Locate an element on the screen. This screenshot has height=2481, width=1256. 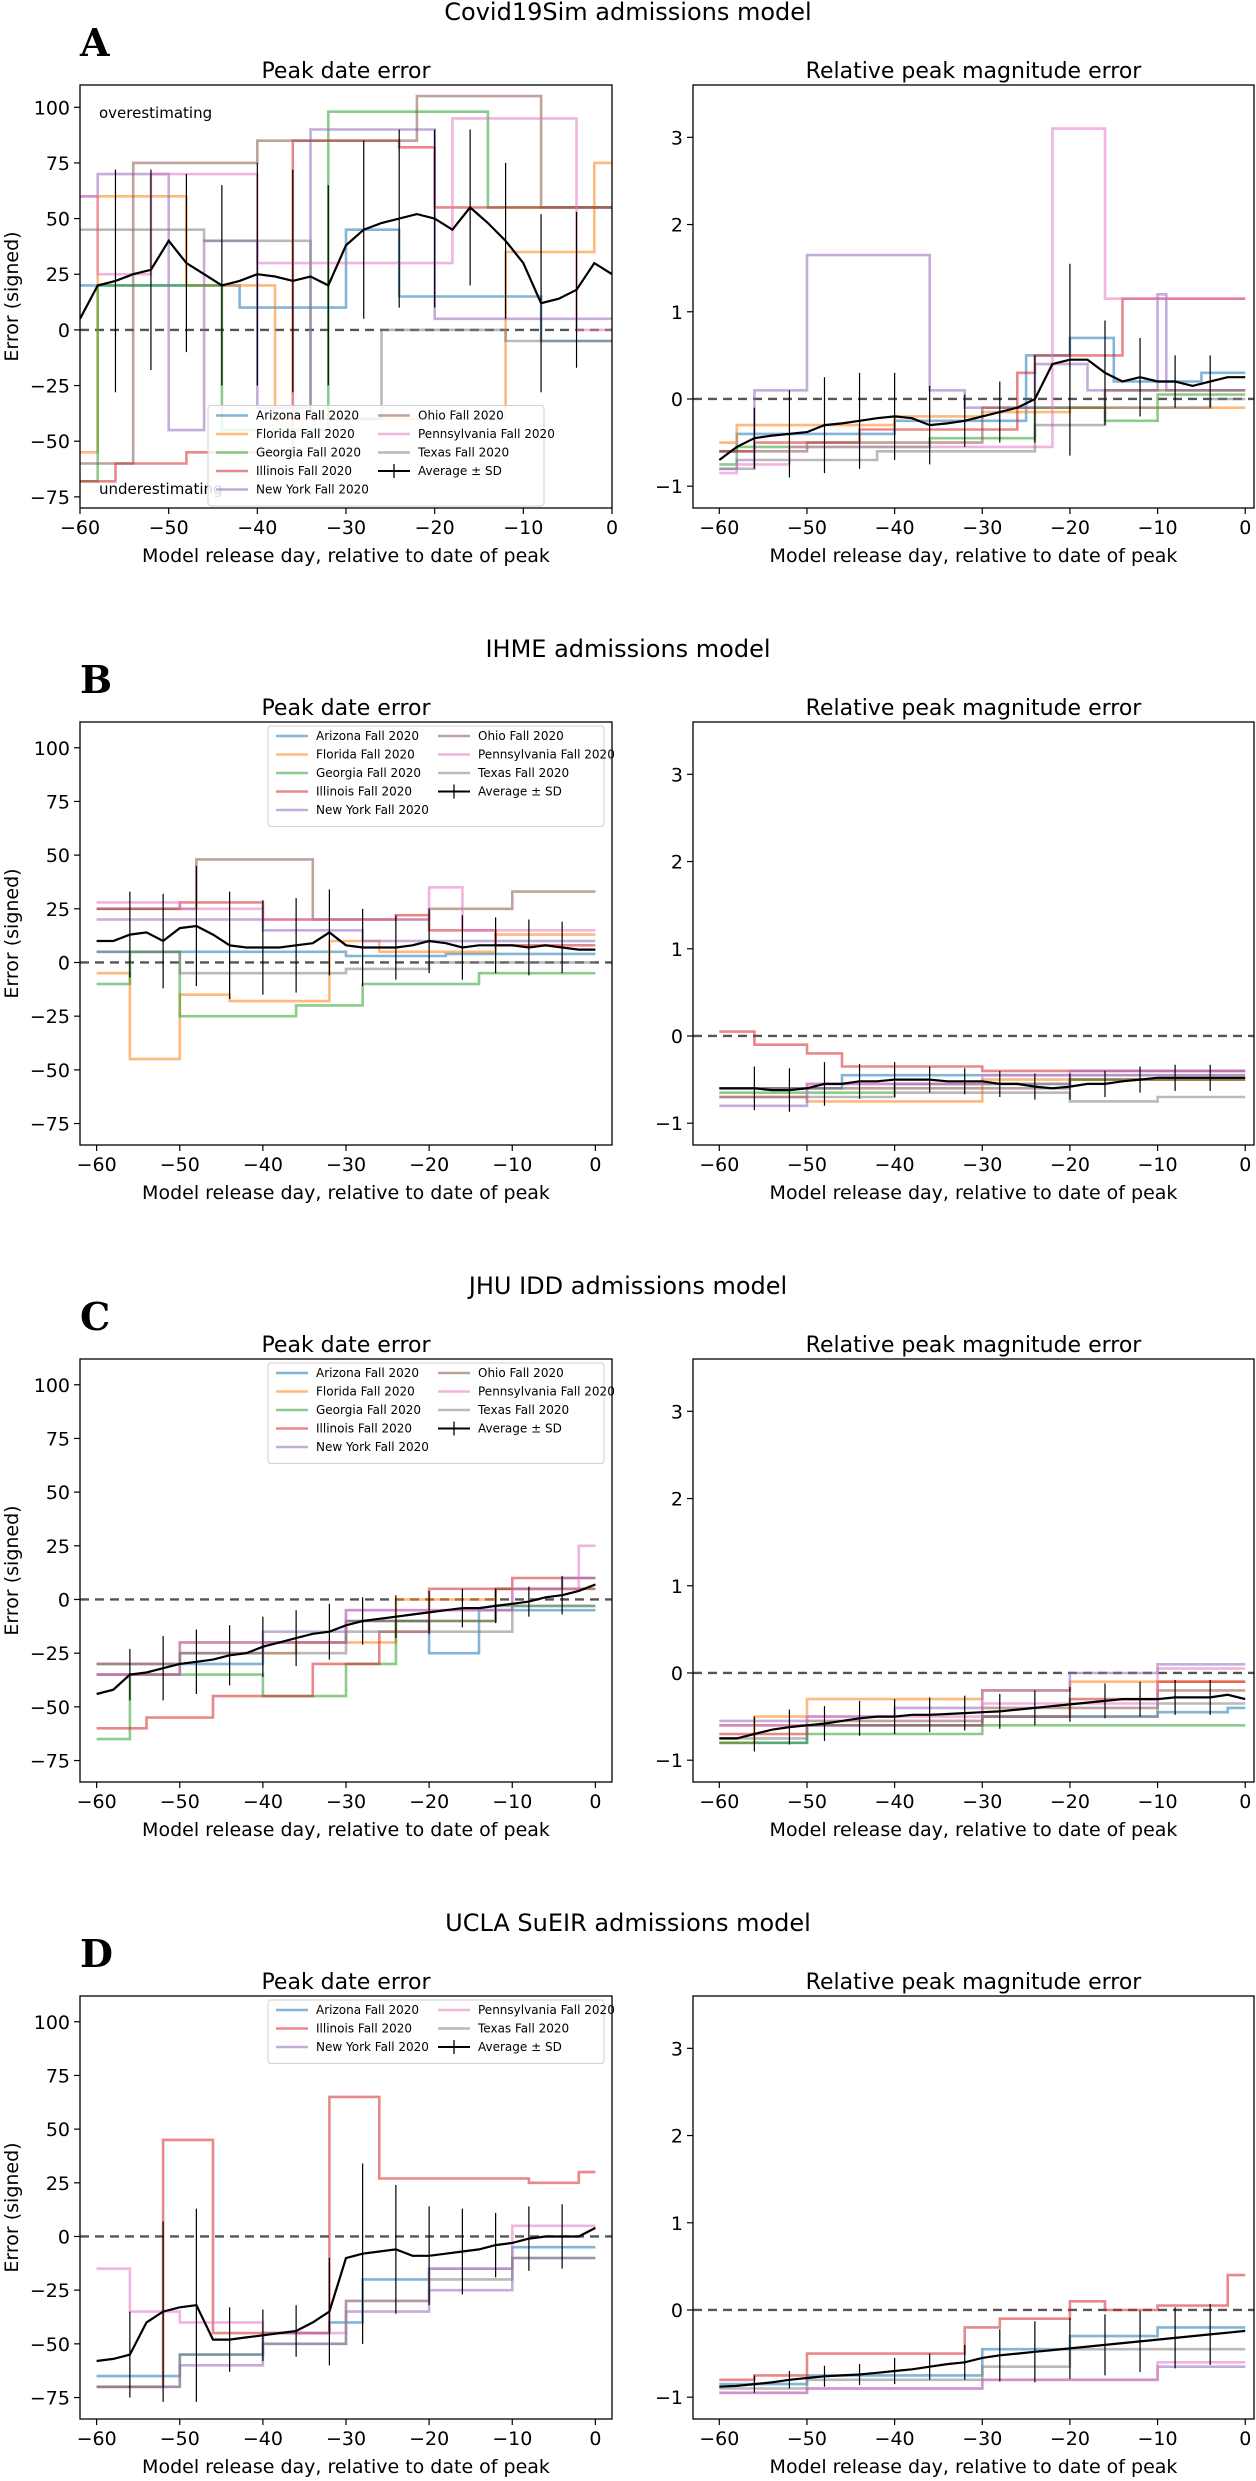
legend-item-pennsylvania-fall-2020: Pennsylvania Fall 2020 is located at coordinates (466, 434).